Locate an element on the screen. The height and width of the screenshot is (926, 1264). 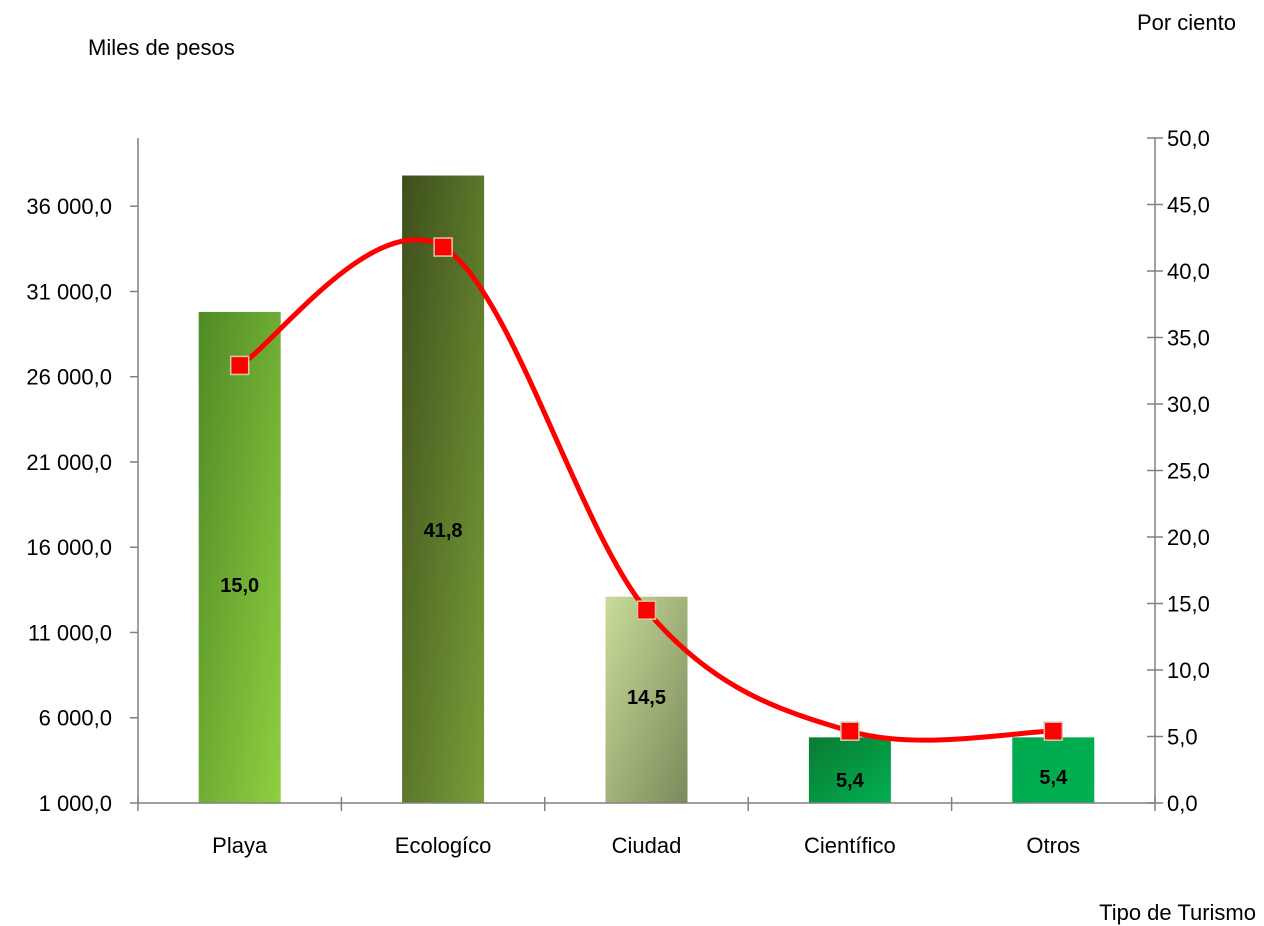
y2-tick-label: 45,0 is located at coordinates (1188, 205).